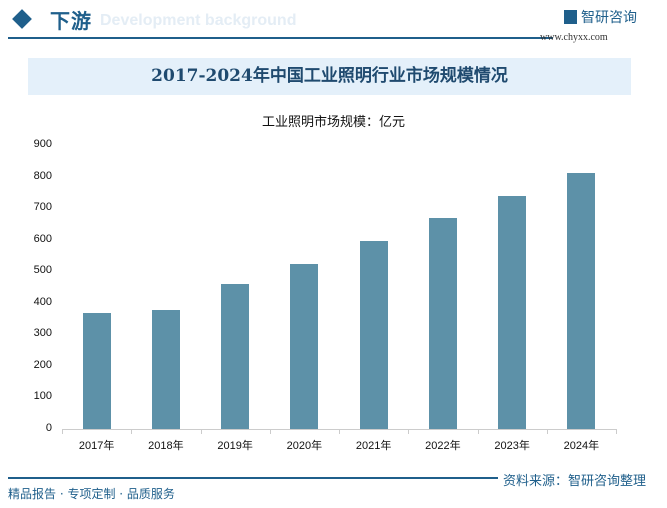 This screenshot has width=667, height=508. I want to click on y-tick-label: 200, so click(42, 364).